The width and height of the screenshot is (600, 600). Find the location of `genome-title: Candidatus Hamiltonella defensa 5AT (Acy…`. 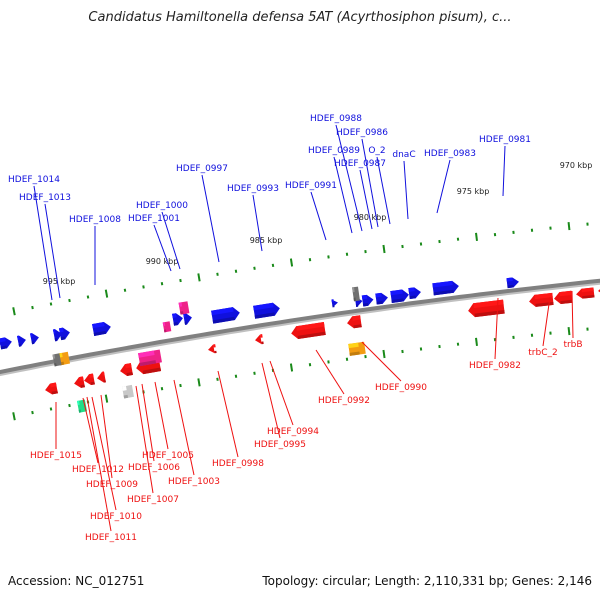

genome-title: Candidatus Hamiltonella defensa 5AT (Acy… is located at coordinates (300, 17).